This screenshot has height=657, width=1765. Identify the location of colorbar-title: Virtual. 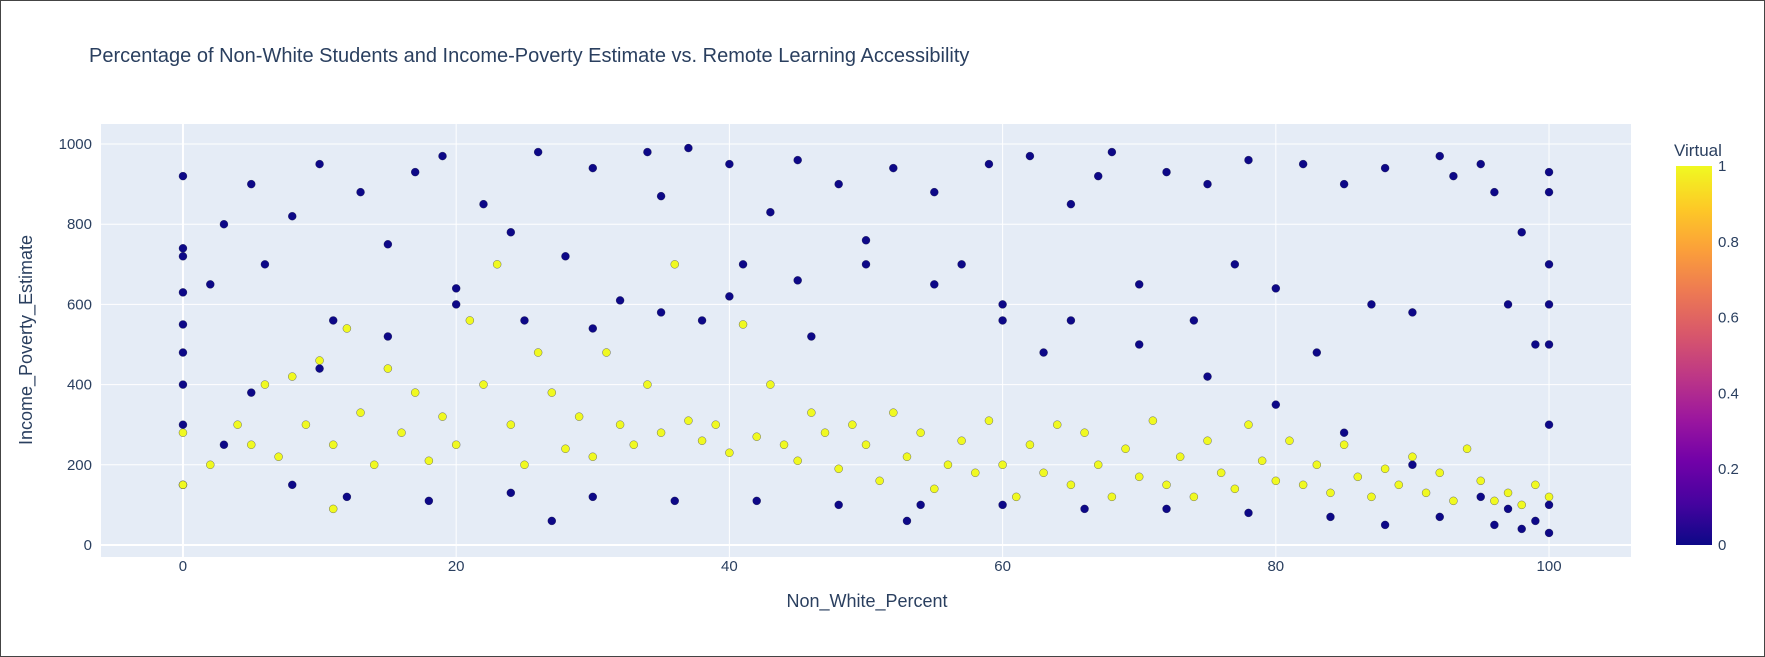
(1698, 150).